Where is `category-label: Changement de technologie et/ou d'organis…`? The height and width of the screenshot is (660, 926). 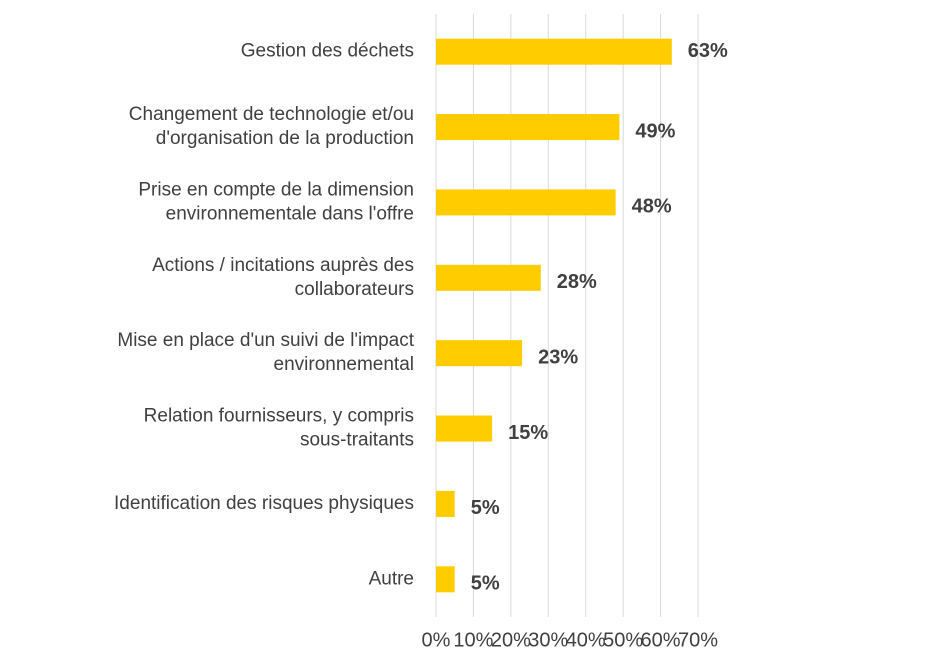
category-label: Changement de technologie et/ou d'organis… is located at coordinates (271, 126).